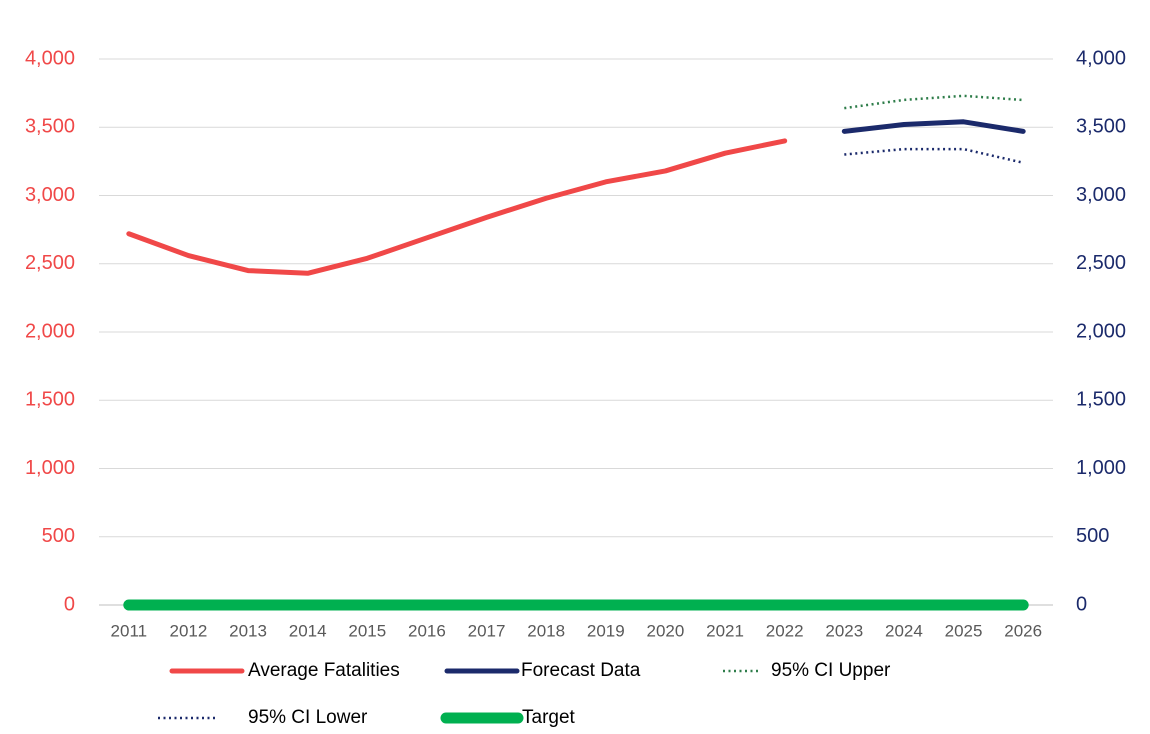 Image resolution: width=1150 pixels, height=734 pixels. I want to click on y2-tick-label: 2,000, so click(1101, 331).